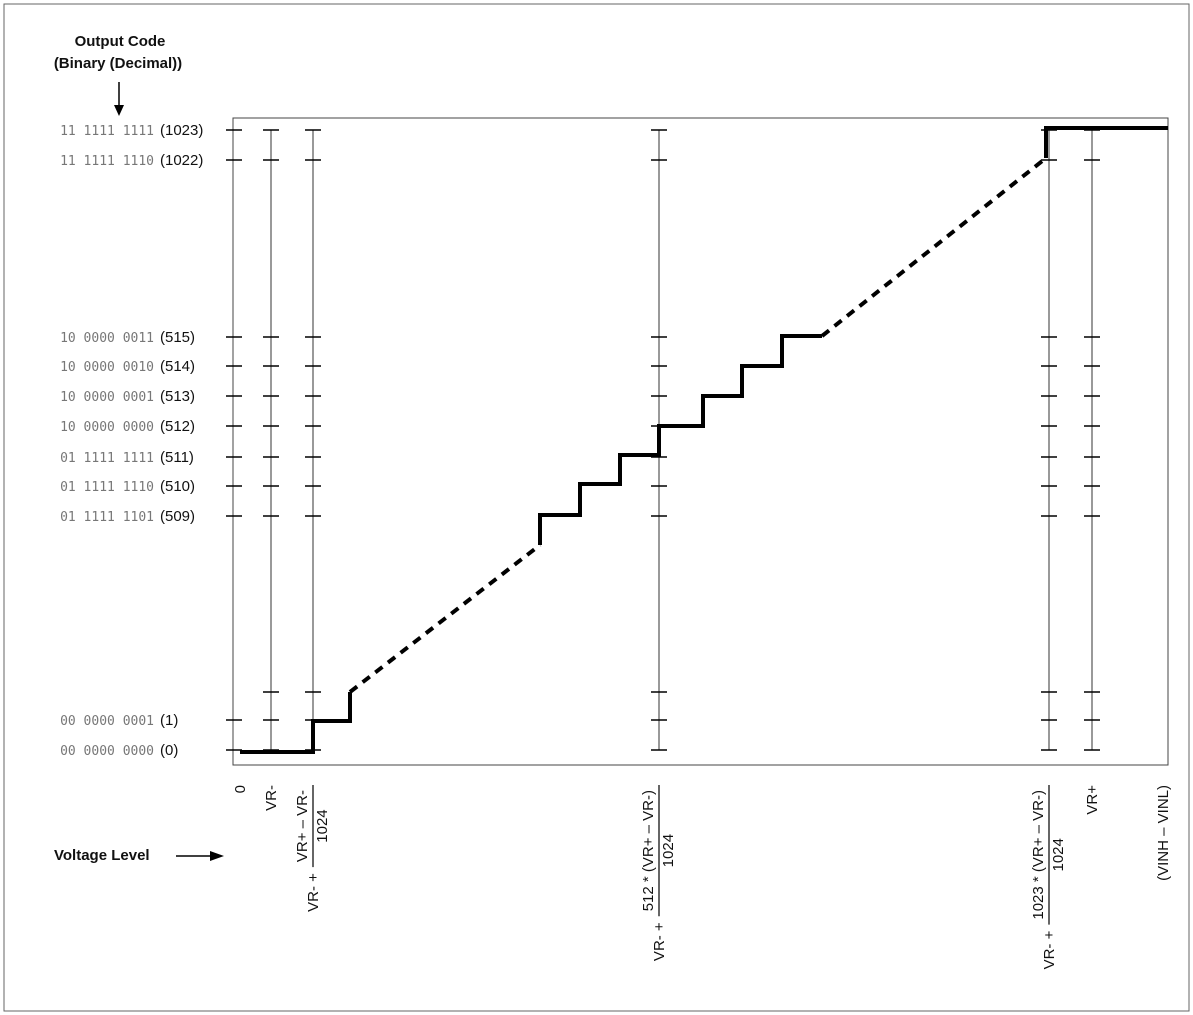 The height and width of the screenshot is (1015, 1193). What do you see at coordinates (177, 337) in the screenshot?
I see `decimal-code: (515)` at bounding box center [177, 337].